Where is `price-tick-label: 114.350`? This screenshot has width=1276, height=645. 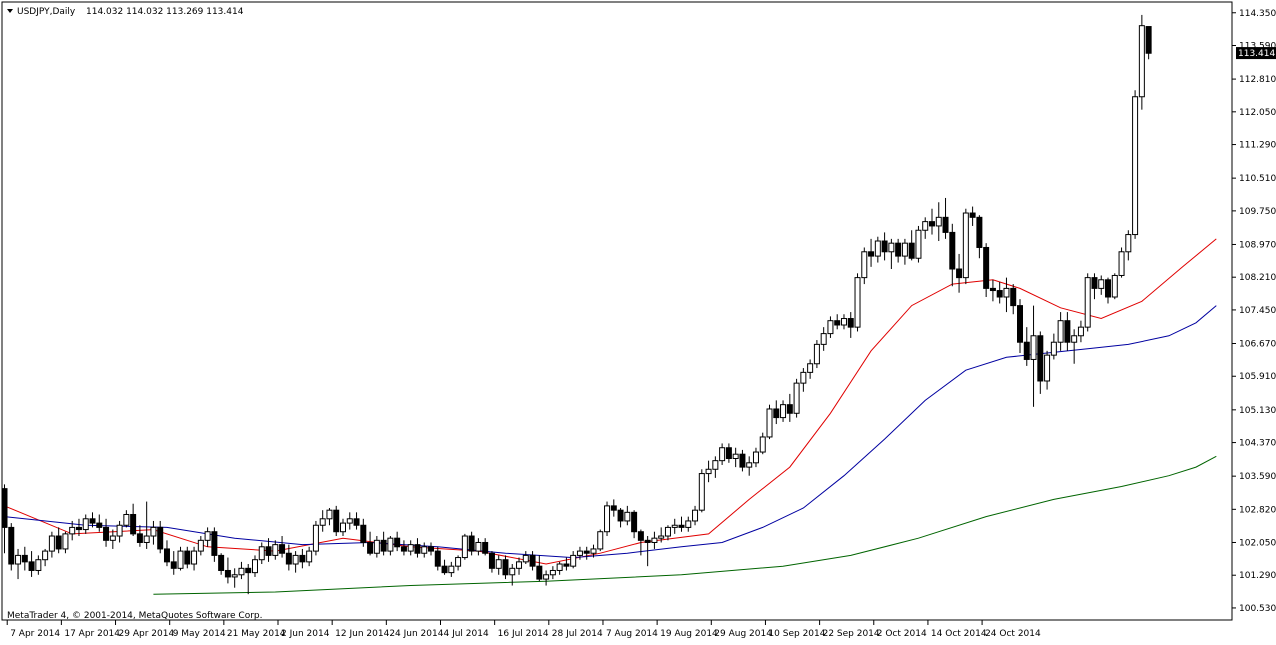
price-tick-label: 114.350 is located at coordinates (1257, 14).